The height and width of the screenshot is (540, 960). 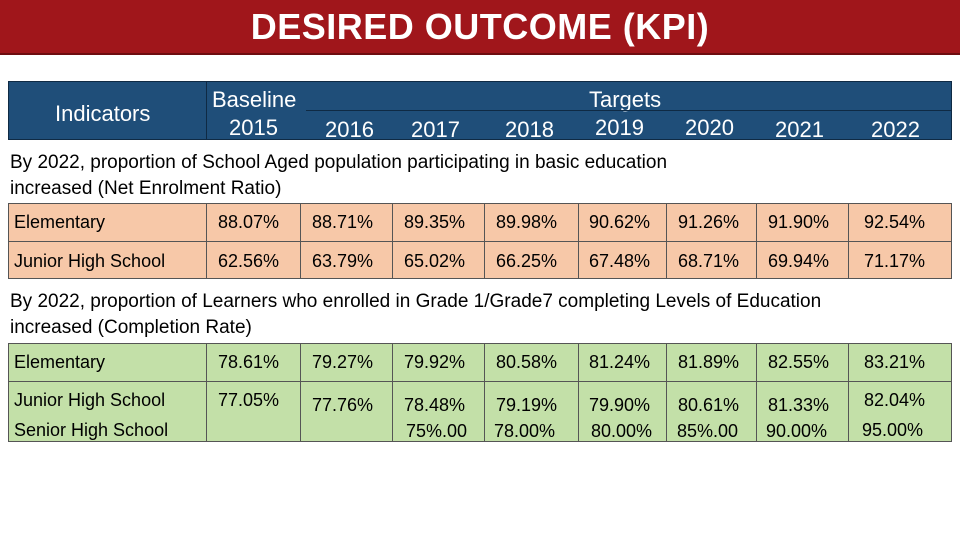 I want to click on cell-2022: 92.54%, so click(x=895, y=222).